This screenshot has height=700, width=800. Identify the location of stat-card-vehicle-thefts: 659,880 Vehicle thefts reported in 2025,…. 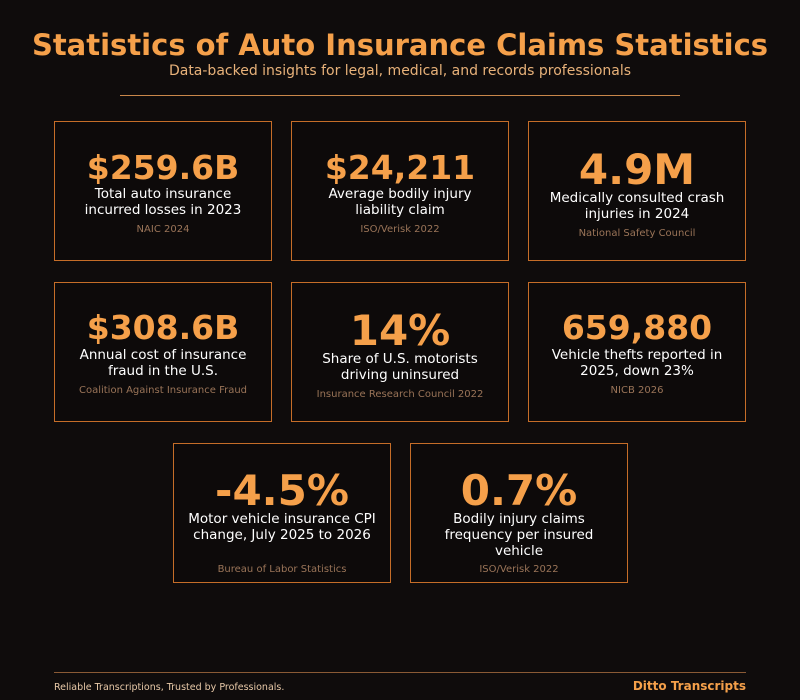
(637, 352).